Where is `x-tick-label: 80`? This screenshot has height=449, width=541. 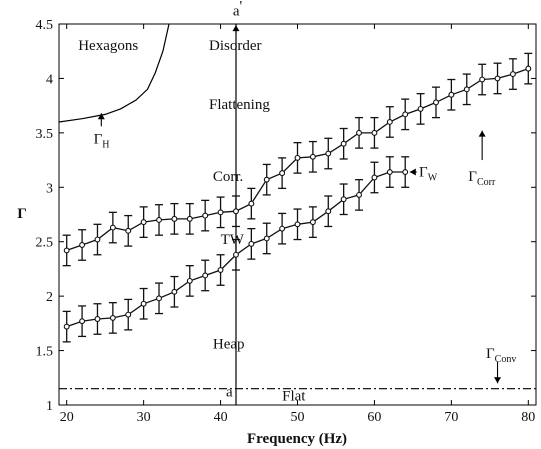 x-tick-label: 80 is located at coordinates (528, 417).